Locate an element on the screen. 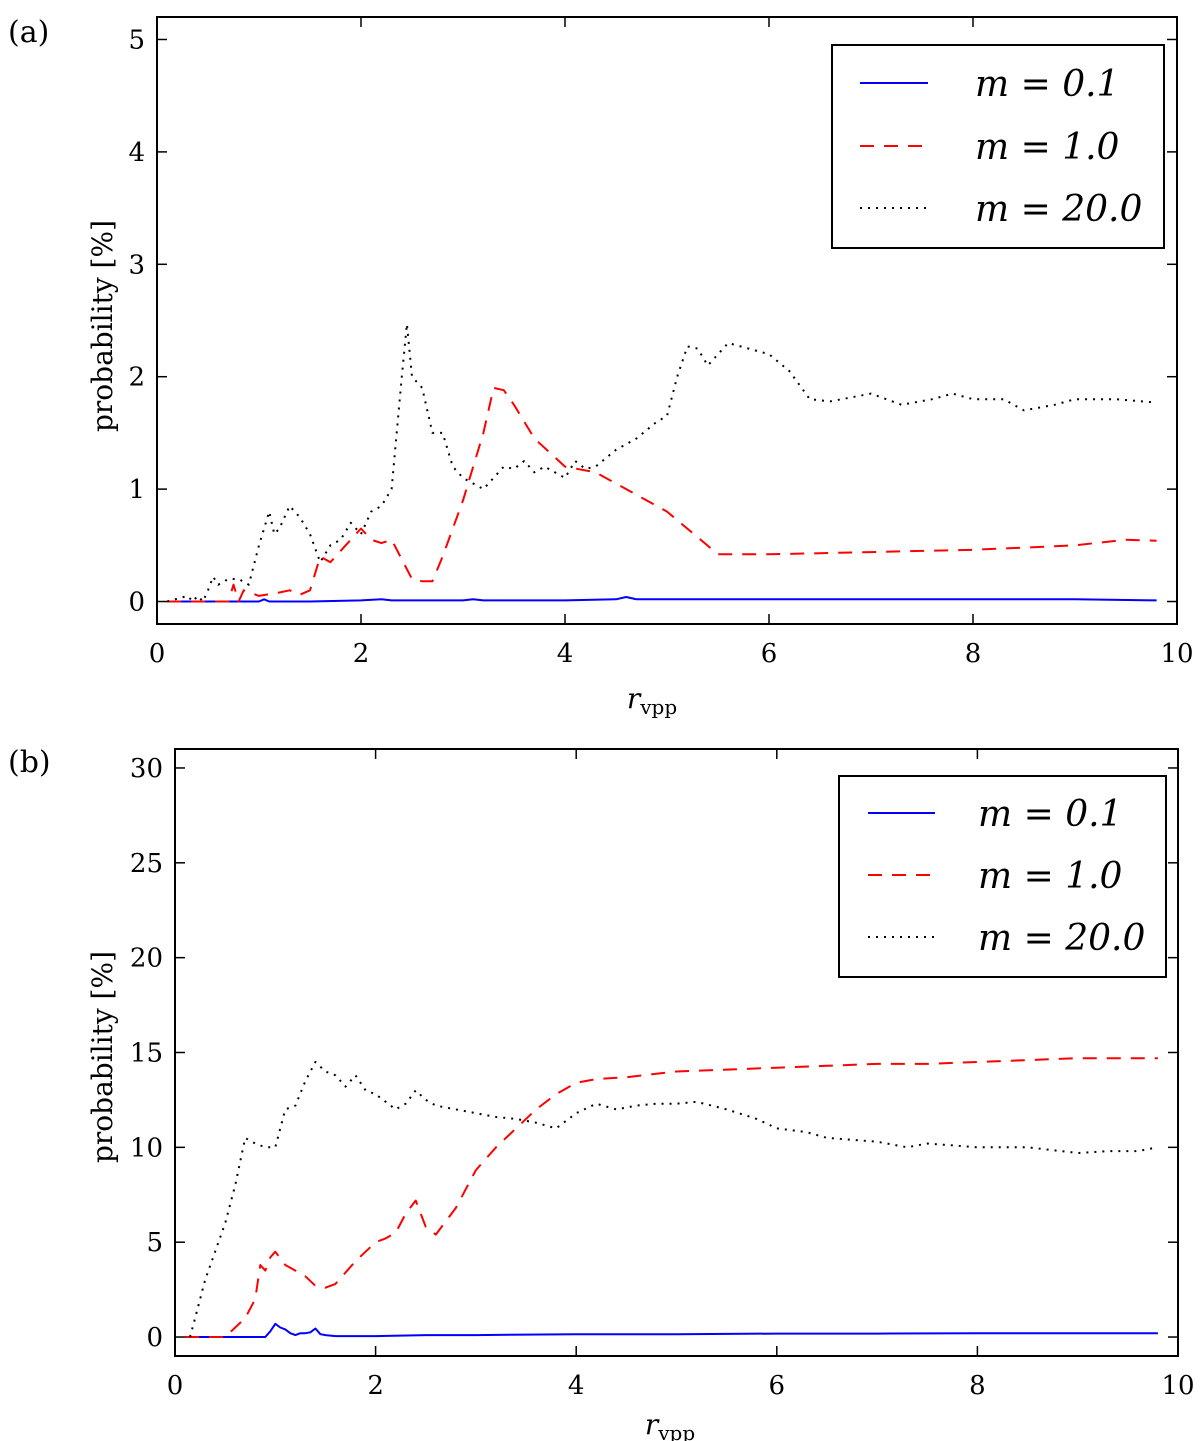 The image size is (1200, 1441). panel-a-xlabel: rvpp is located at coordinates (652, 700).